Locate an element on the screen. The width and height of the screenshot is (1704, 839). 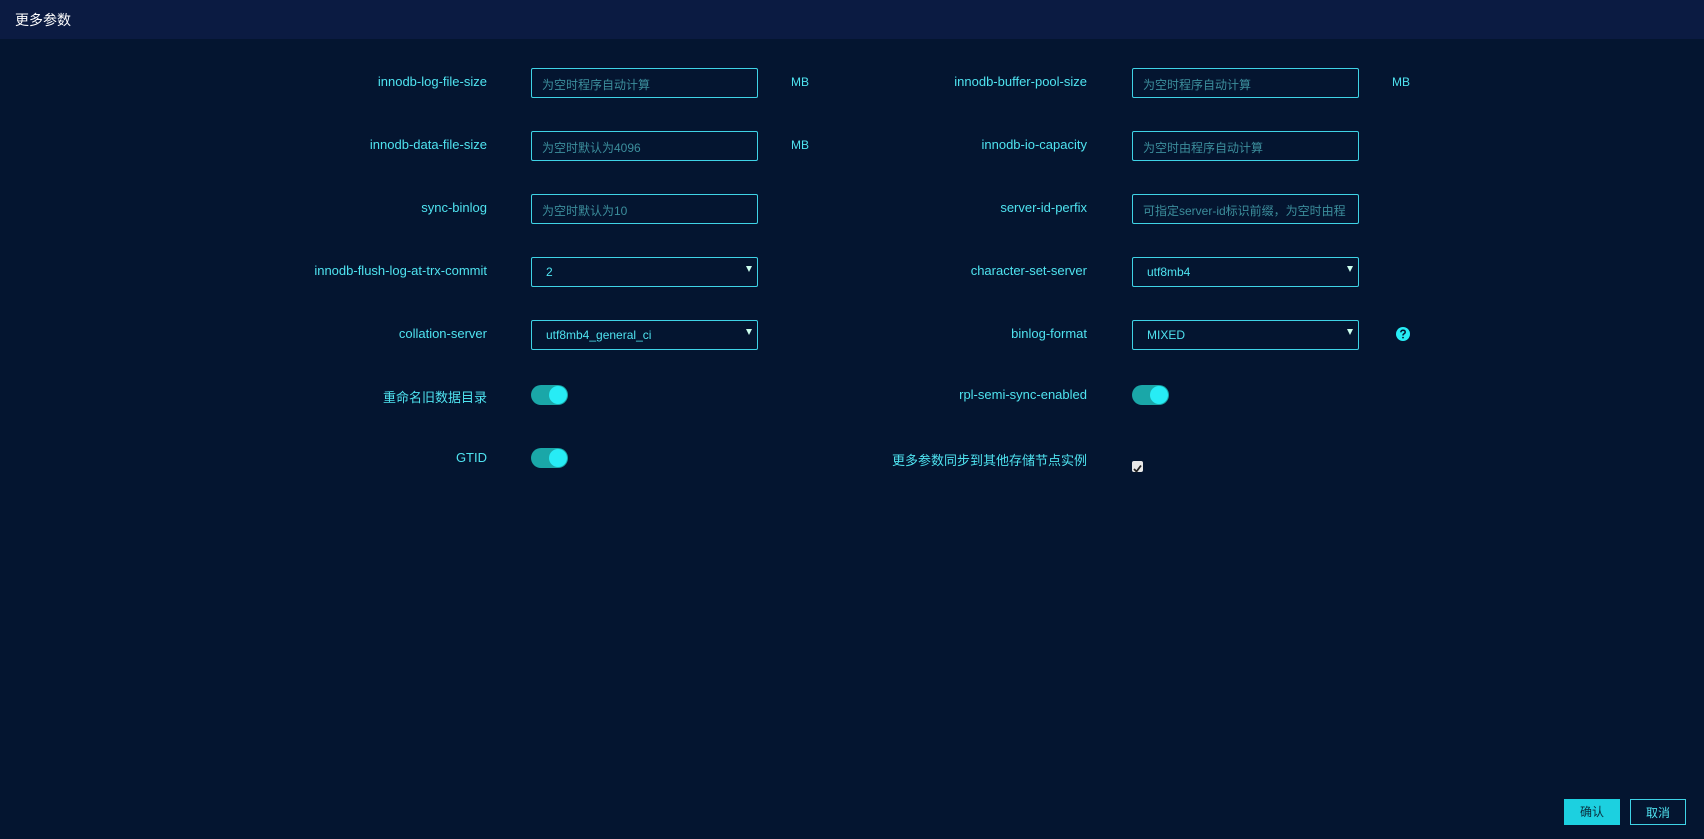
help-icon is located at coordinates (1403, 334).